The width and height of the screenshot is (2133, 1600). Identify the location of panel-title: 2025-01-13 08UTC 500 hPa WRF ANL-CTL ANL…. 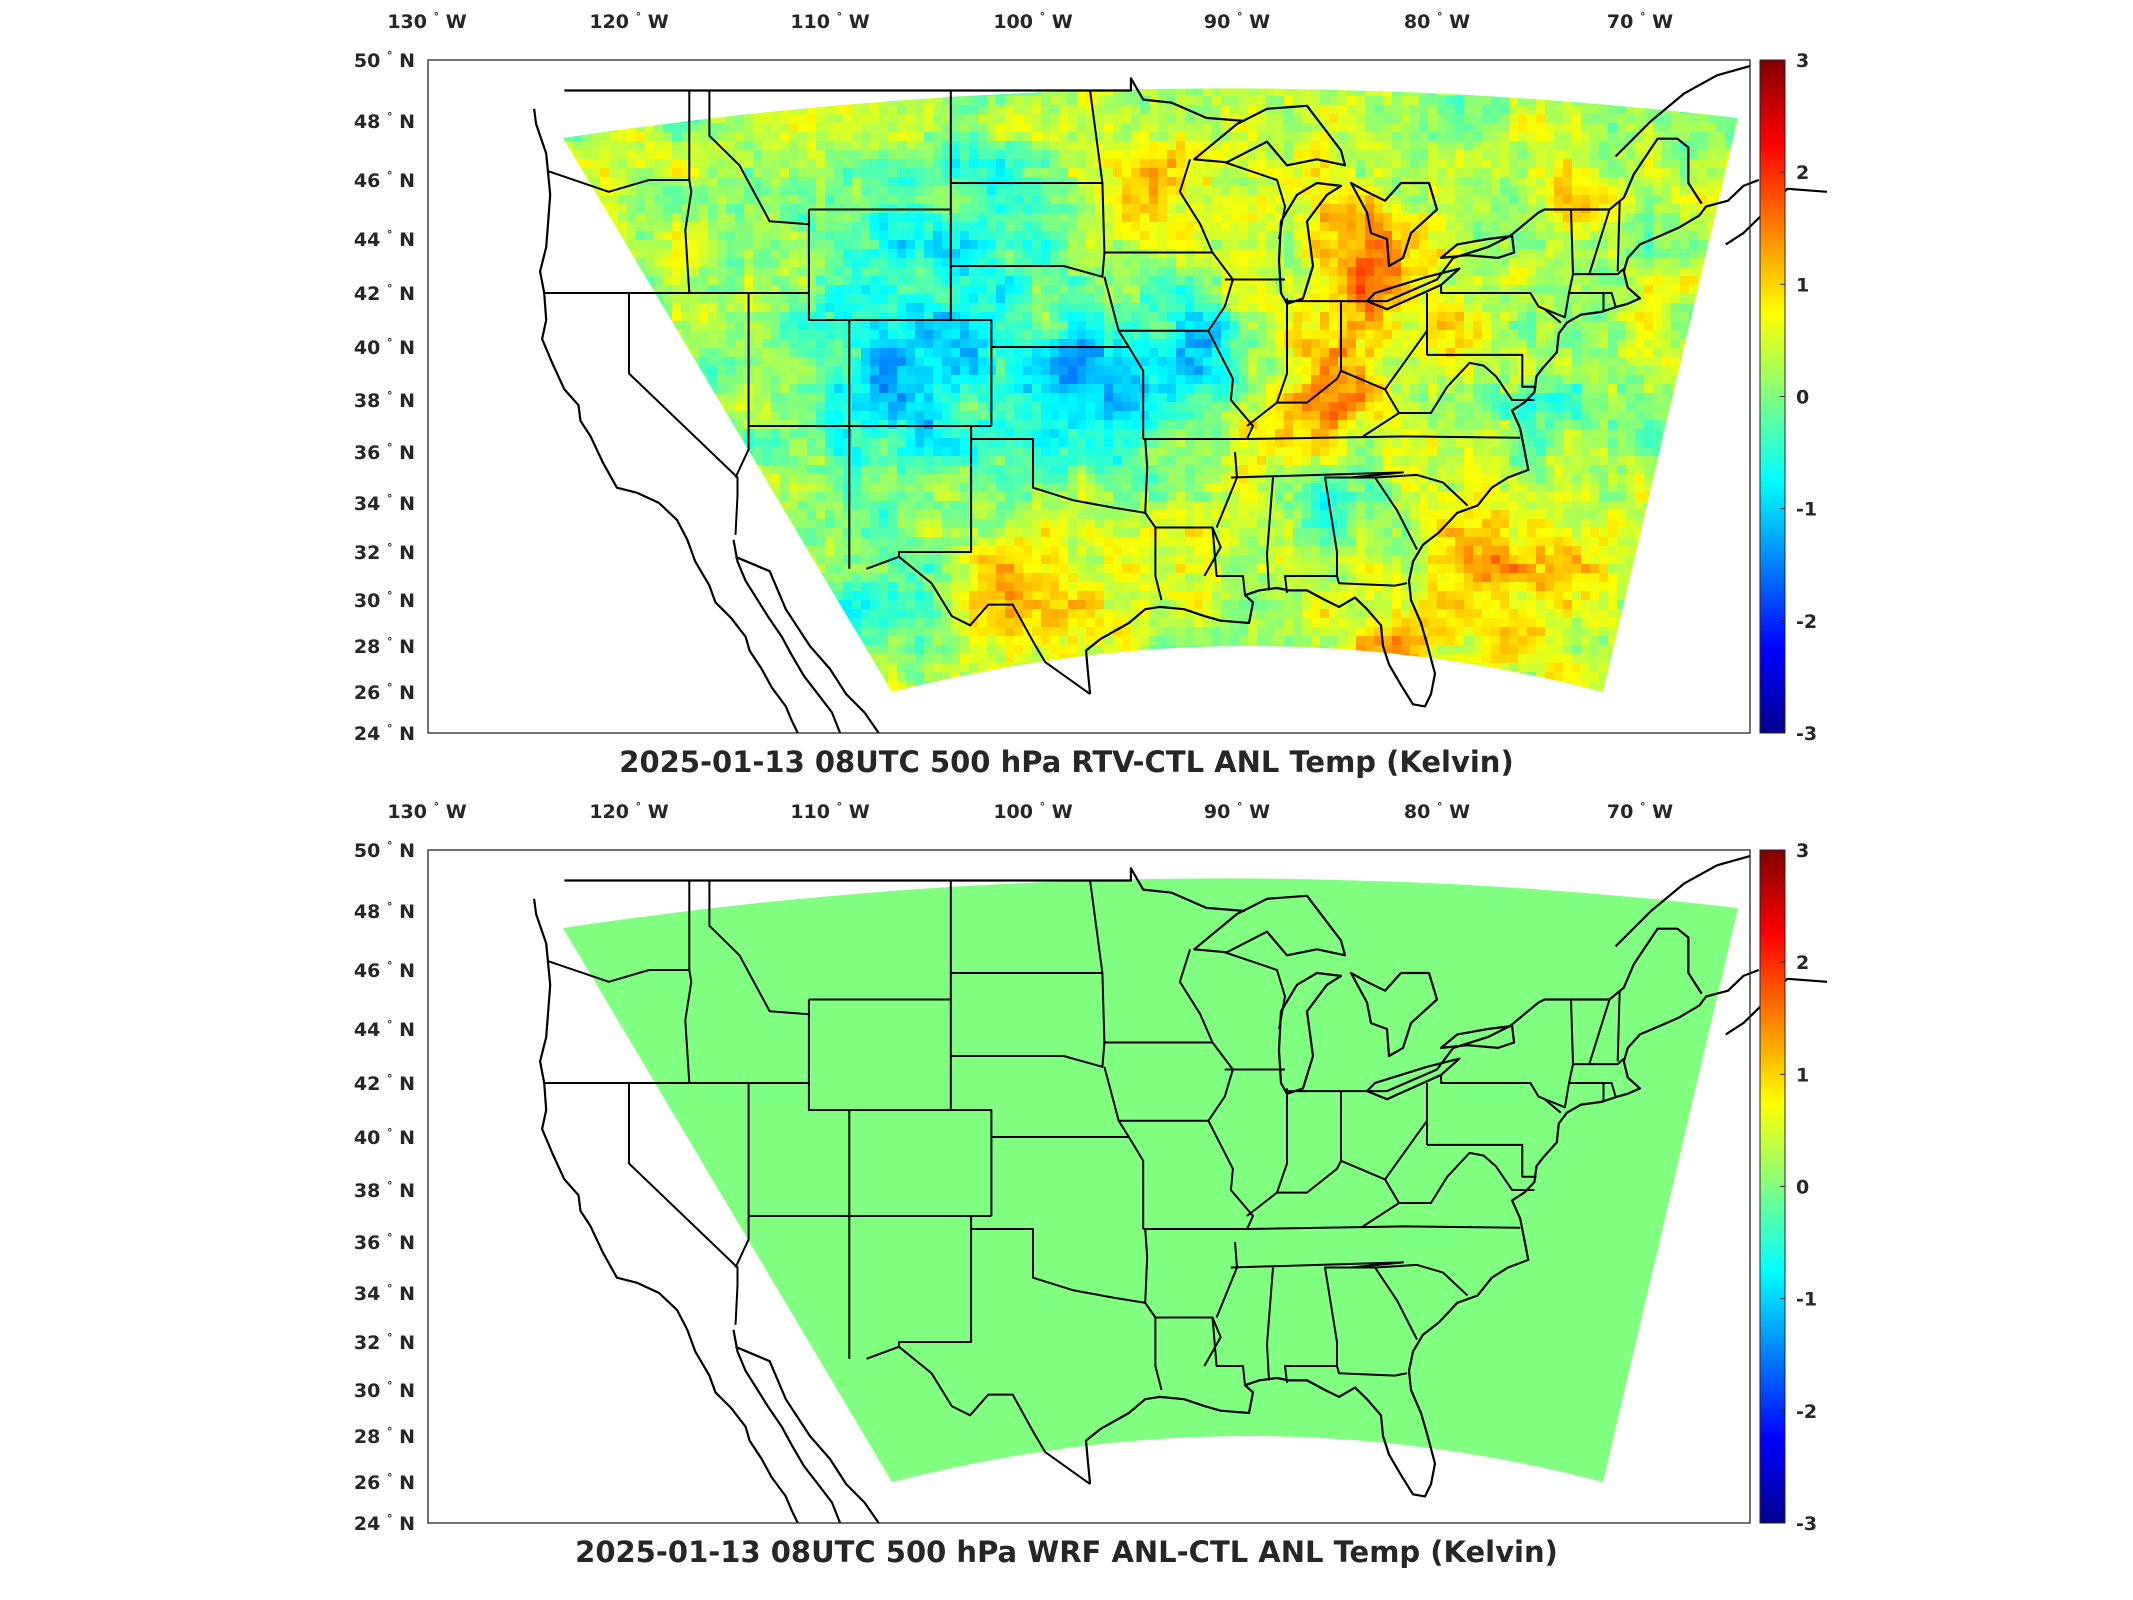
(1066, 1552).